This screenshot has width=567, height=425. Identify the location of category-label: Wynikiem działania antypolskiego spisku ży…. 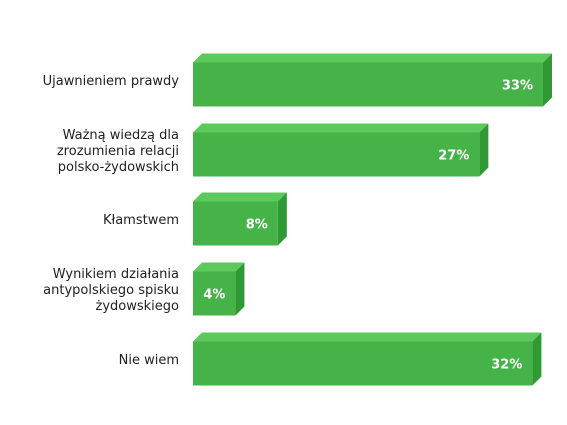
(111, 290).